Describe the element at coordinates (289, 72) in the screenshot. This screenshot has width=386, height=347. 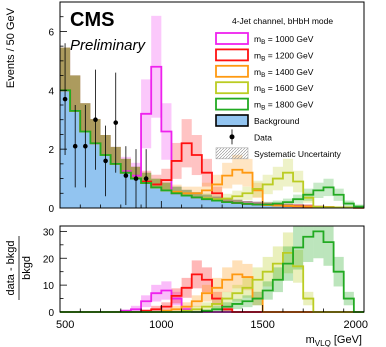
I see `legend-label-val-m-b-1400-gev: = 1400 GeV` at that location.